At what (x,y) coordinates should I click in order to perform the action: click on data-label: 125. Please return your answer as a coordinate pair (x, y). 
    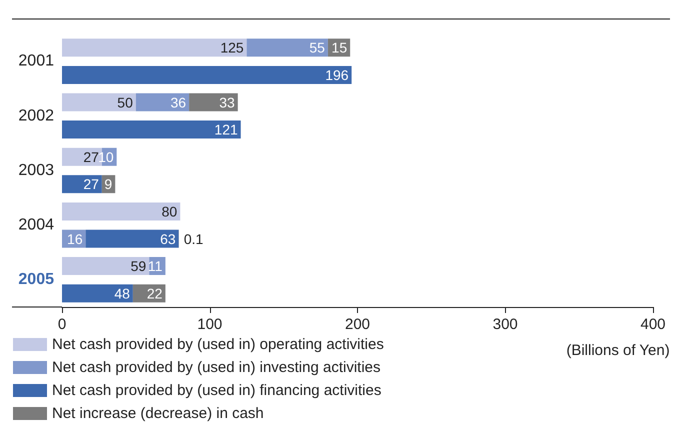
    Looking at the image, I should click on (232, 48).